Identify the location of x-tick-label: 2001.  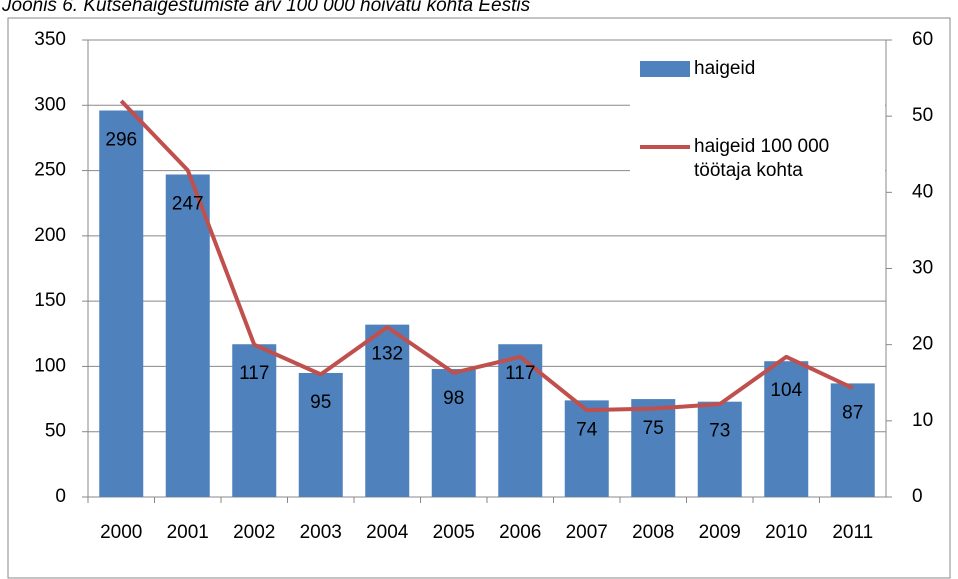
(188, 532).